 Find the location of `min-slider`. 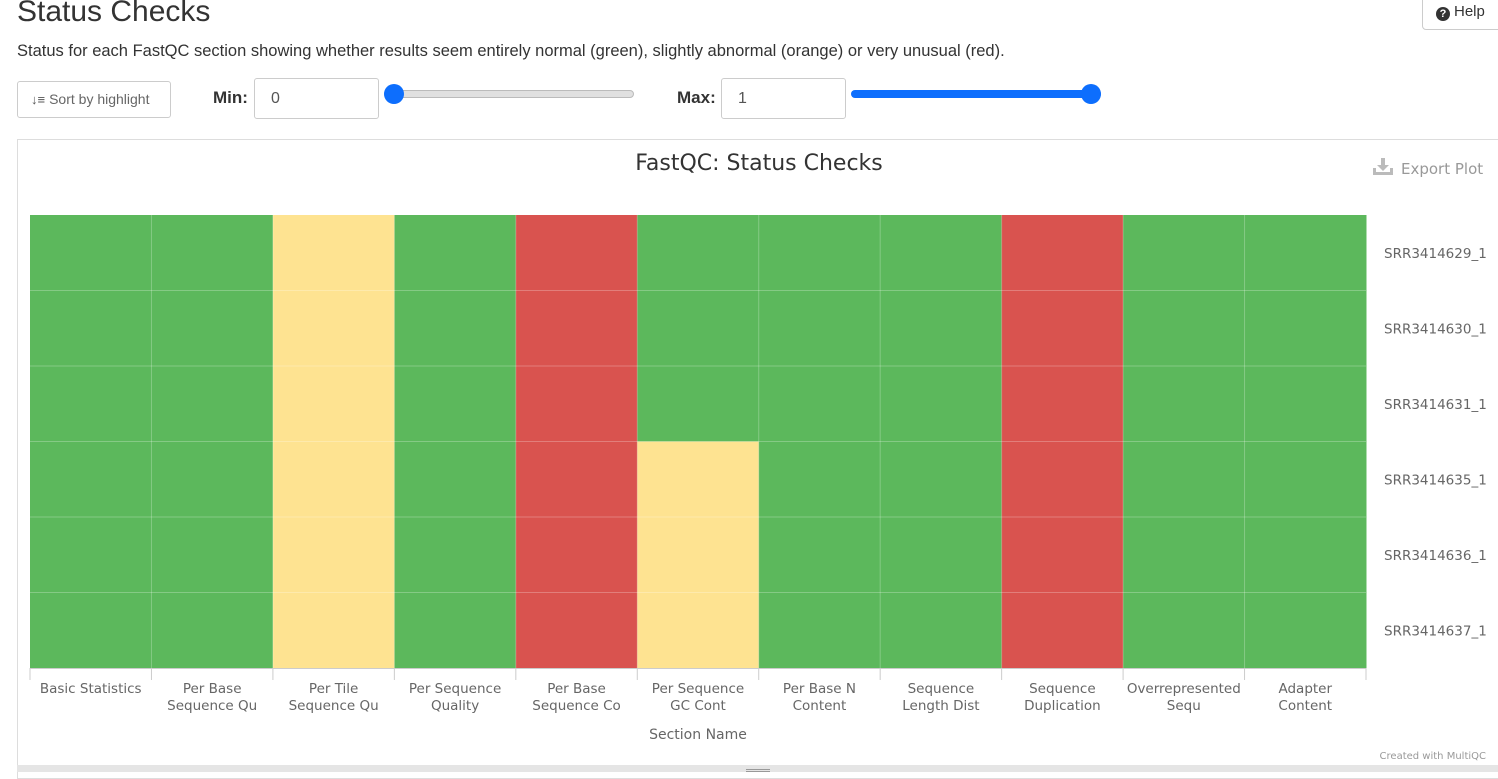

min-slider is located at coordinates (509, 94).